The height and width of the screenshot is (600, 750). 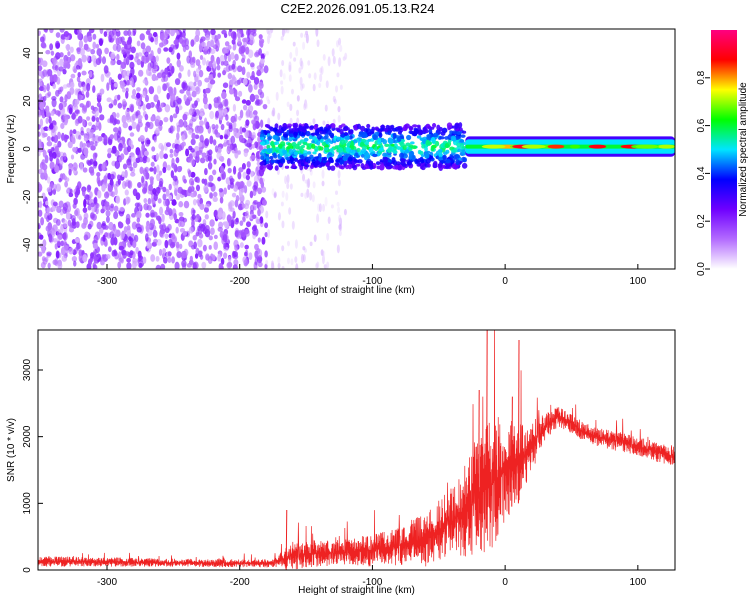 I want to click on colorbar-tick-label: 0.4, so click(x=701, y=173).